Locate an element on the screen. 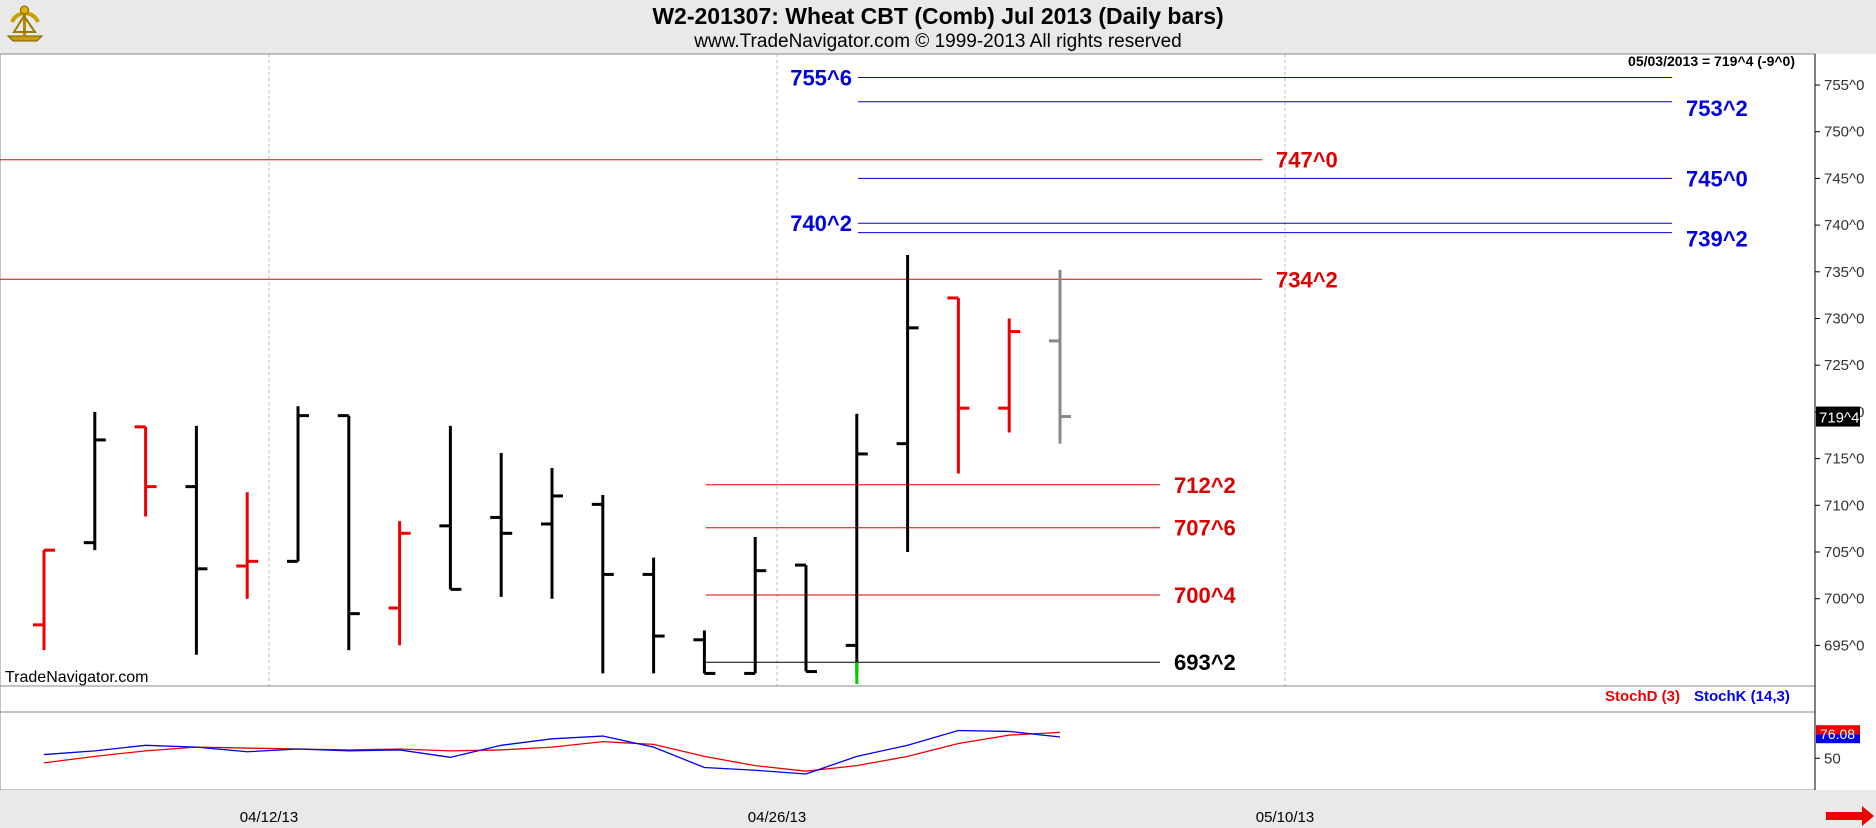 The width and height of the screenshot is (1876, 828). y-tick-label: 710^0 is located at coordinates (1844, 505).